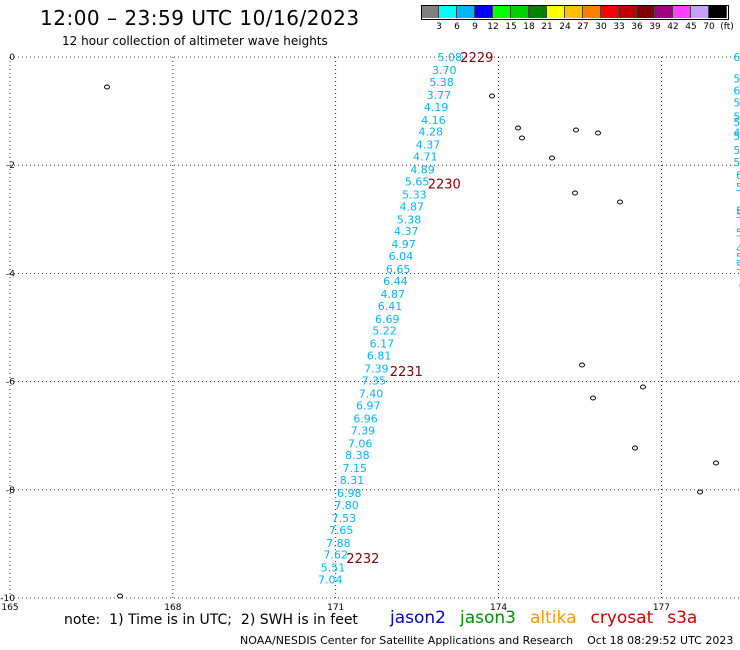 This screenshot has height=650, width=740. Describe the element at coordinates (736, 117) in the screenshot. I see `wave-height-value: 5.43` at that location.